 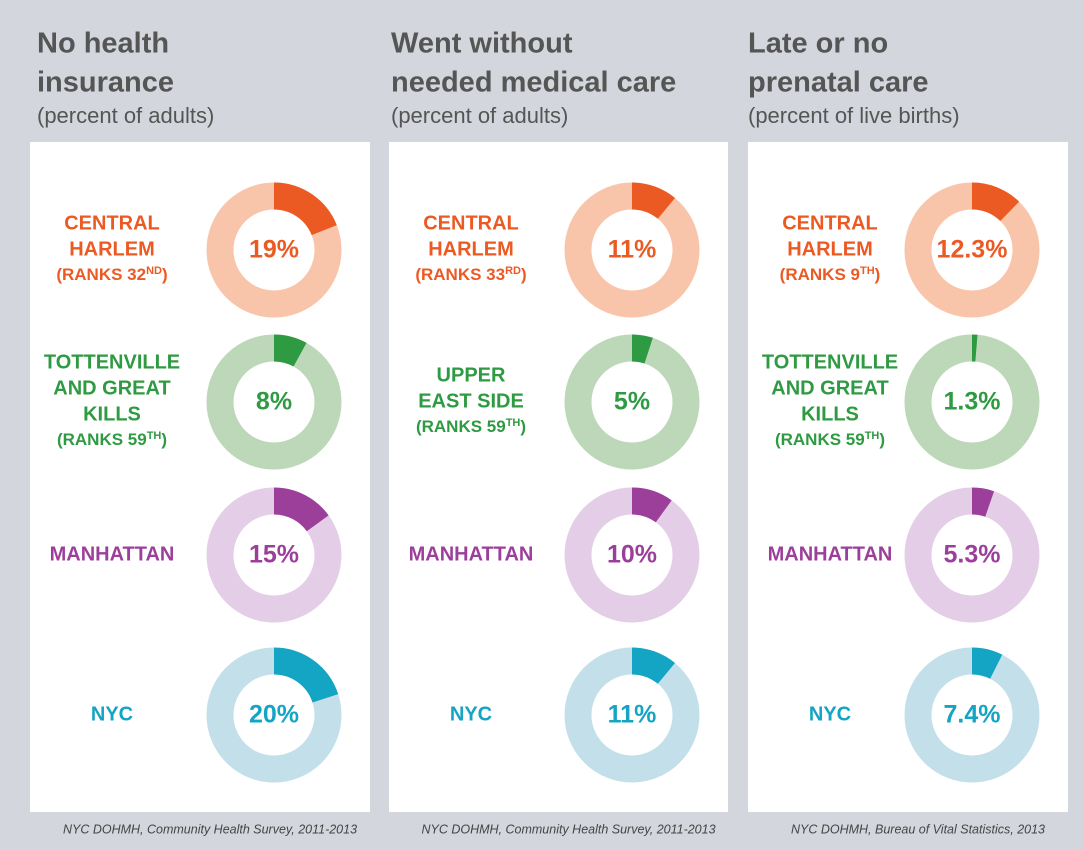 I want to click on rank-text: (RANKS 32, so click(x=101, y=274).